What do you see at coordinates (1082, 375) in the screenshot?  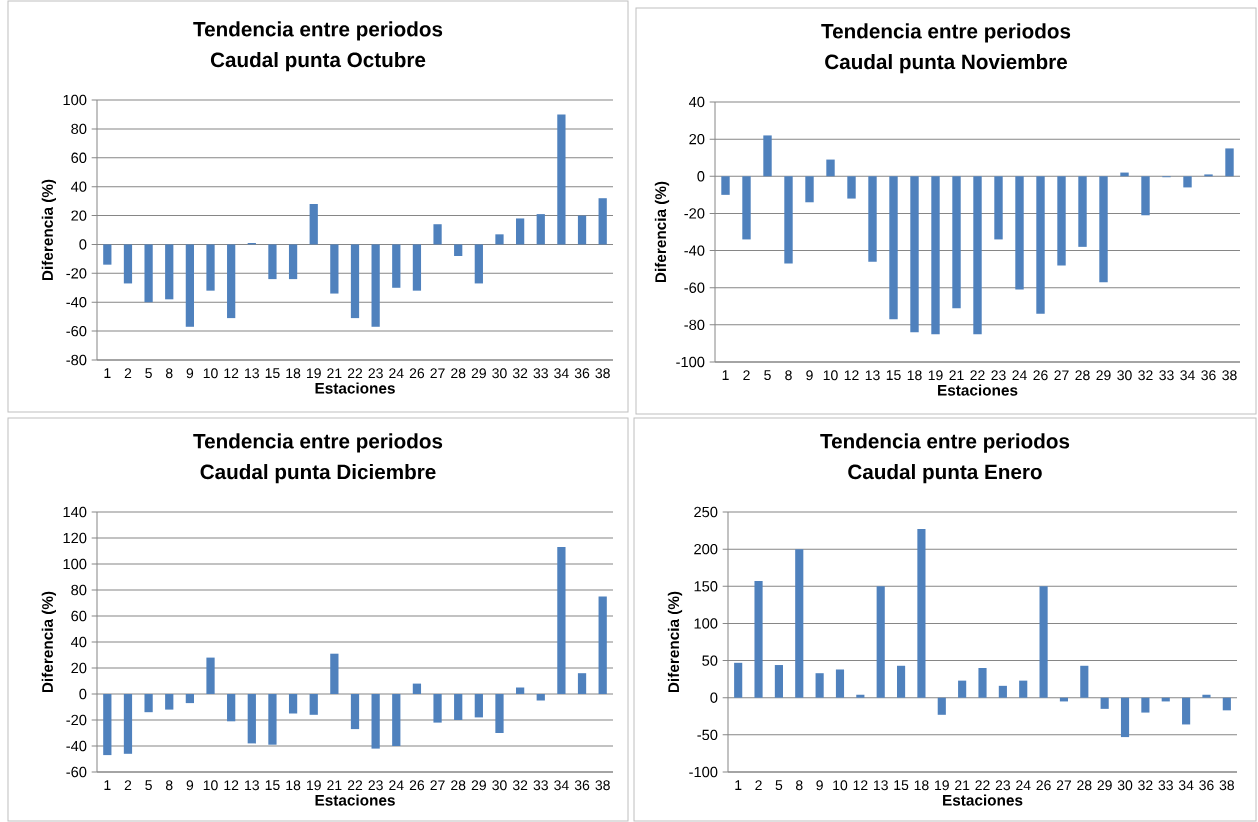 I see `x-tick-label: 28` at bounding box center [1082, 375].